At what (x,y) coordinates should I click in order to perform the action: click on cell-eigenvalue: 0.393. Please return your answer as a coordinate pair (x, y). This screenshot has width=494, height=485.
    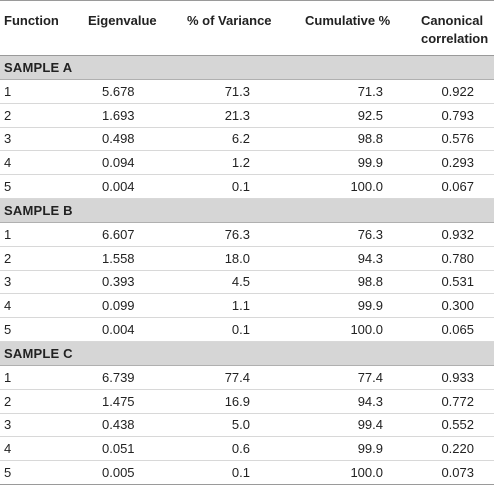
    Looking at the image, I should click on (123, 282).